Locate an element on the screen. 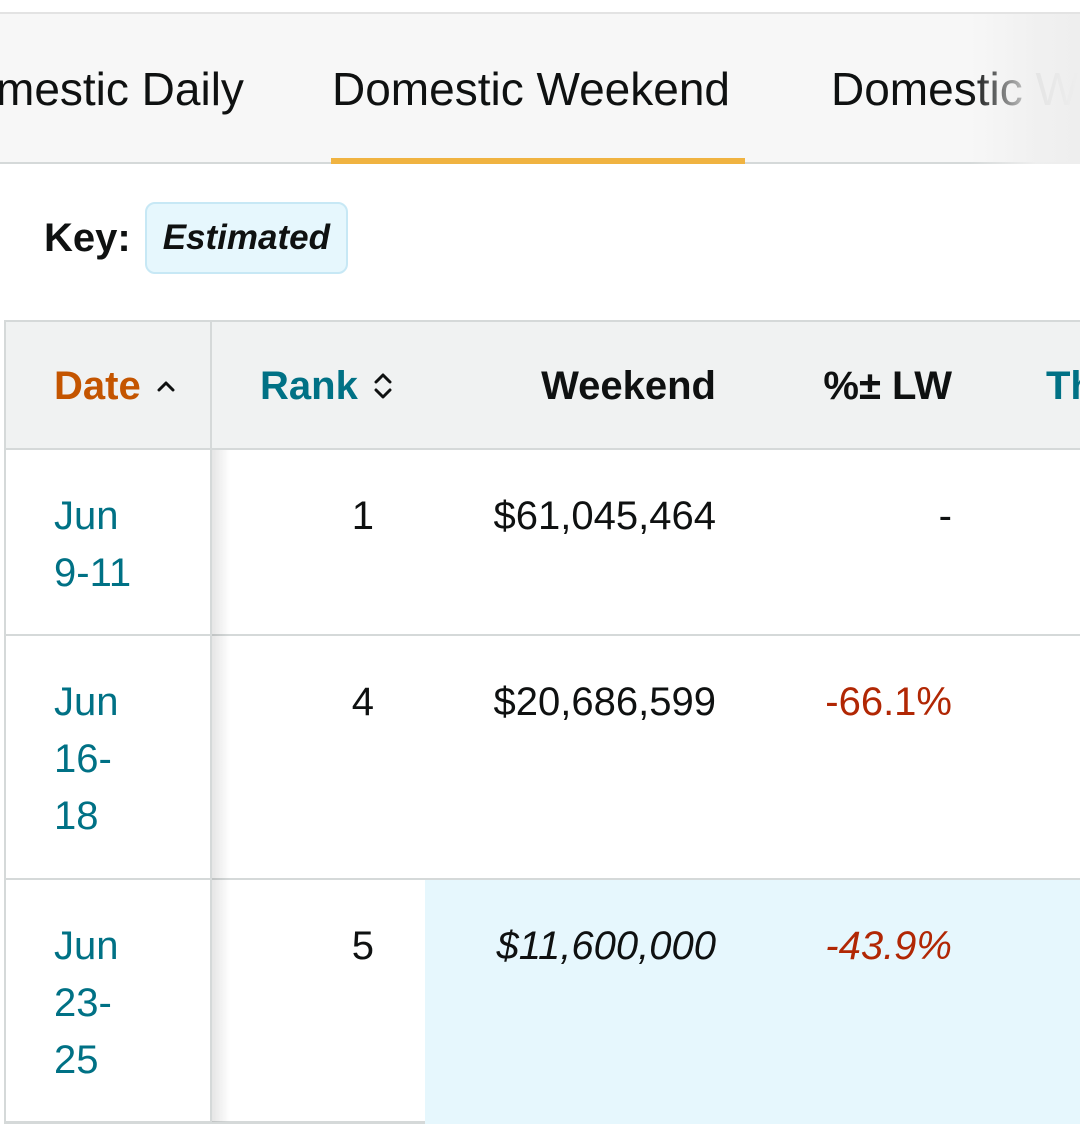 This screenshot has width=1080, height=1128. column-header-theaters: Th is located at coordinates (1063, 385).